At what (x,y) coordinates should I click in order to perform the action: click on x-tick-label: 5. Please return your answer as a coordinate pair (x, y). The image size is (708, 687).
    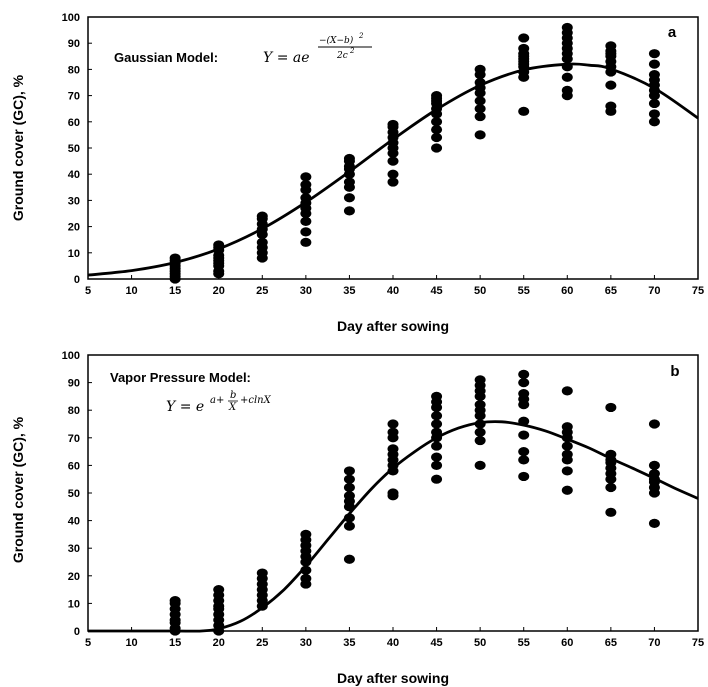
    Looking at the image, I should click on (88, 643).